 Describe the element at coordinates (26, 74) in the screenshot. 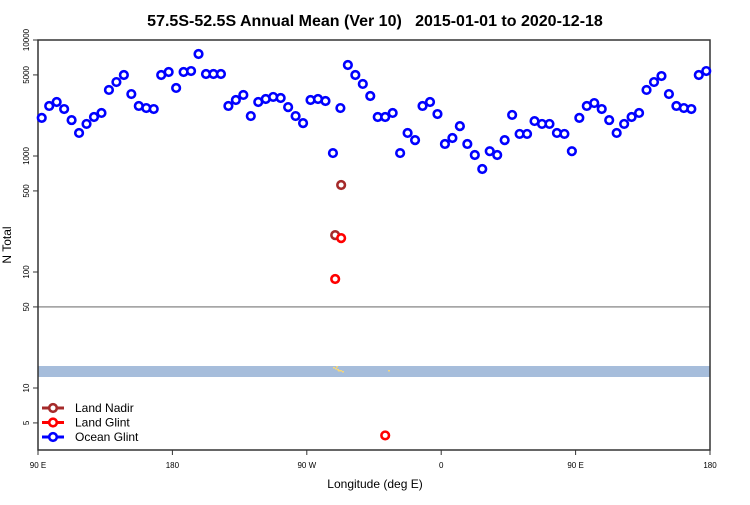

I see `y-tick-label: 5000` at that location.